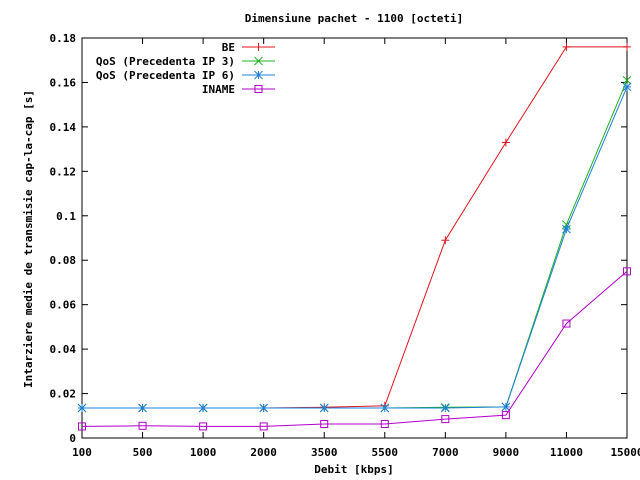 The height and width of the screenshot is (480, 640). Describe the element at coordinates (263, 452) in the screenshot. I see `x-tick-label: 2000` at that location.